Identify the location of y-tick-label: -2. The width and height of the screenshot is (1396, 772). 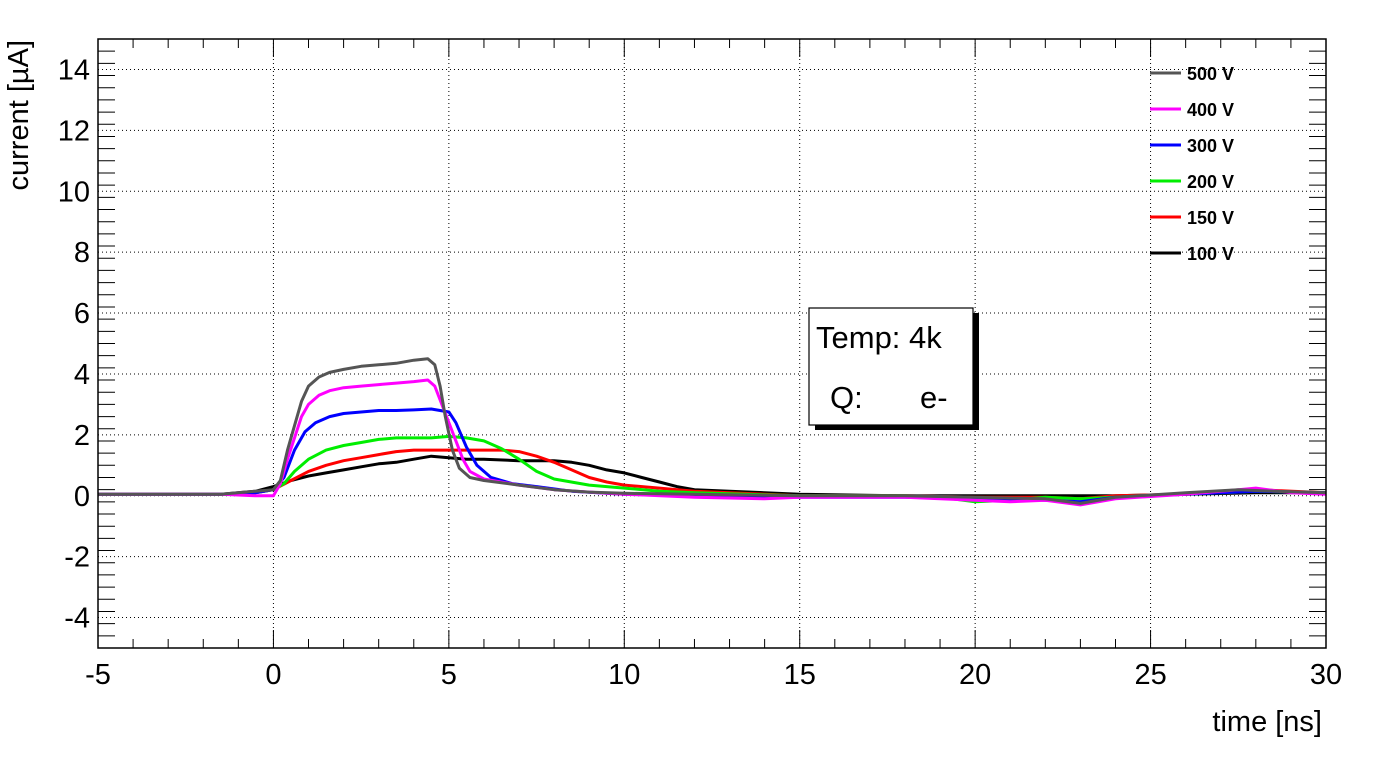
(77, 558).